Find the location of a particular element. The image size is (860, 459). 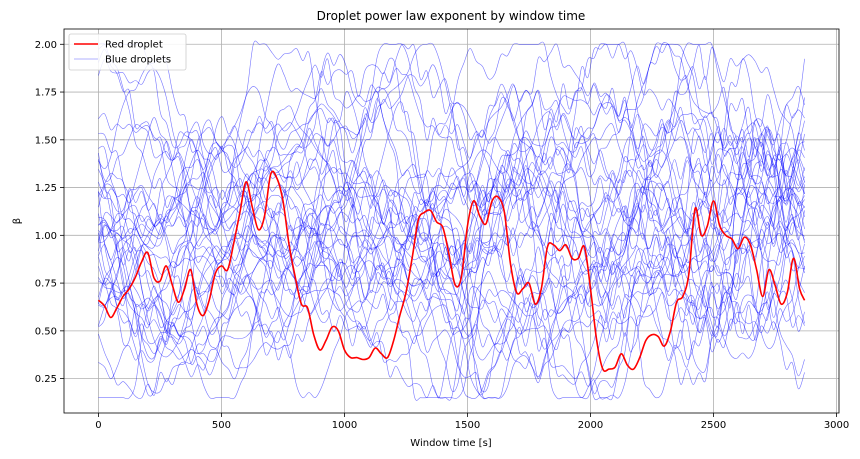

x-tick-label: 0 is located at coordinates (98, 425).